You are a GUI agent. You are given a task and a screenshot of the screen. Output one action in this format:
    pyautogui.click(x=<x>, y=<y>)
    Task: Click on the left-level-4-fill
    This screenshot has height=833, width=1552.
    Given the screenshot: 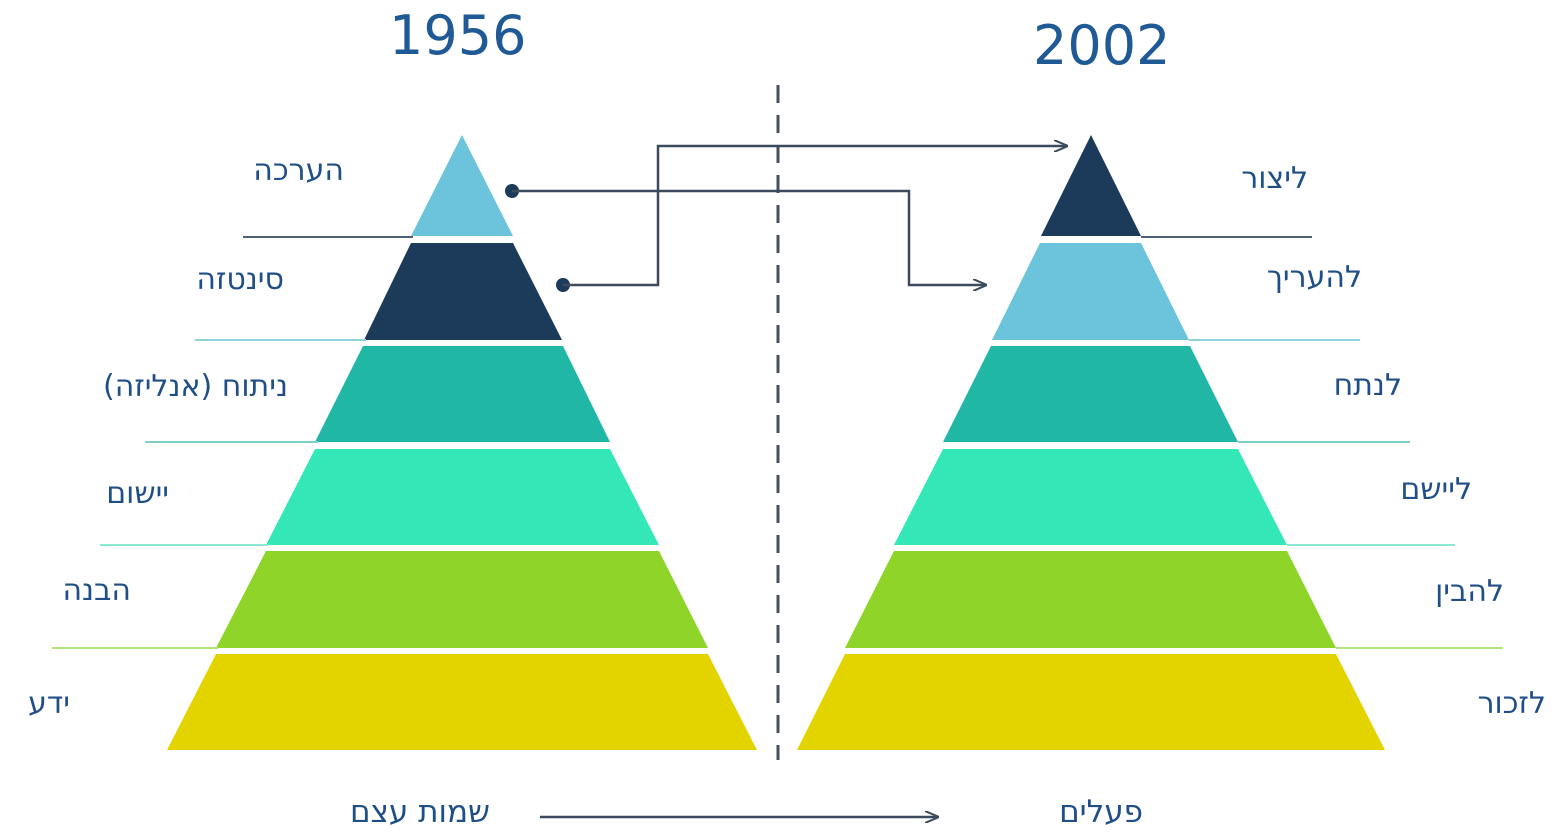 What is the action you would take?
    pyautogui.click(x=462, y=394)
    